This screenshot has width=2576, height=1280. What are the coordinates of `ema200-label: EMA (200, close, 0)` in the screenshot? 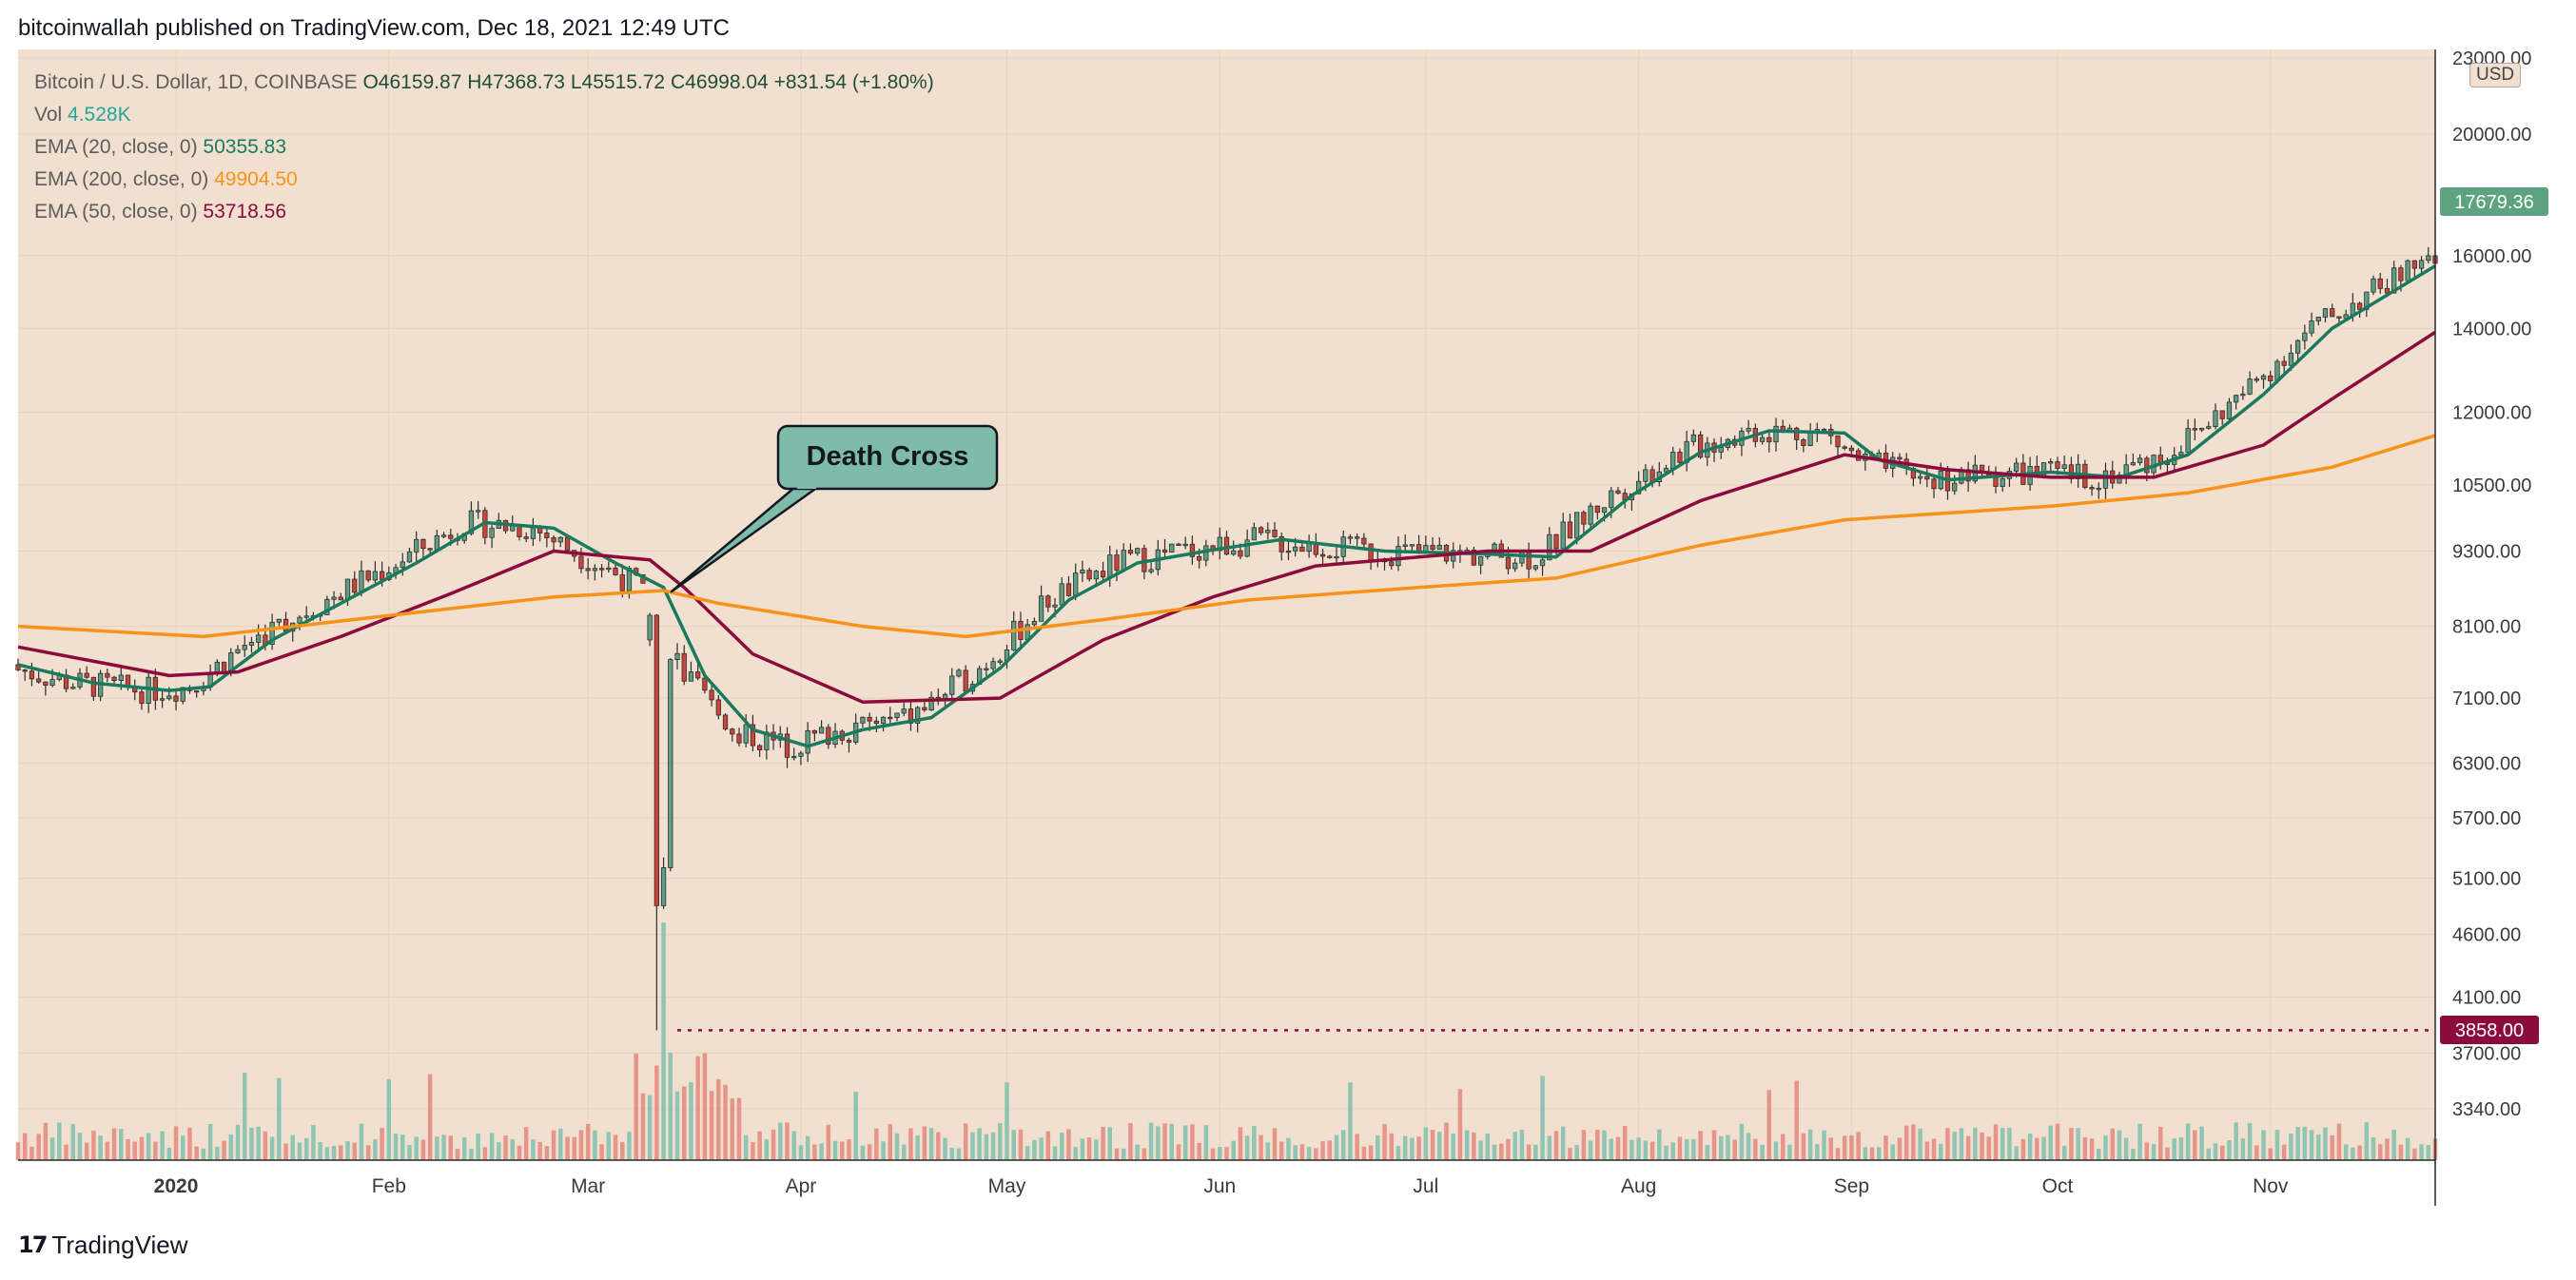 It's located at (121, 179).